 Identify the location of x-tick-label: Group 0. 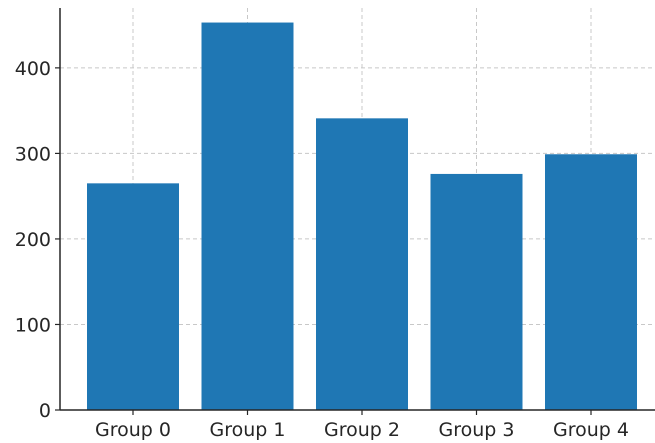
(133, 430).